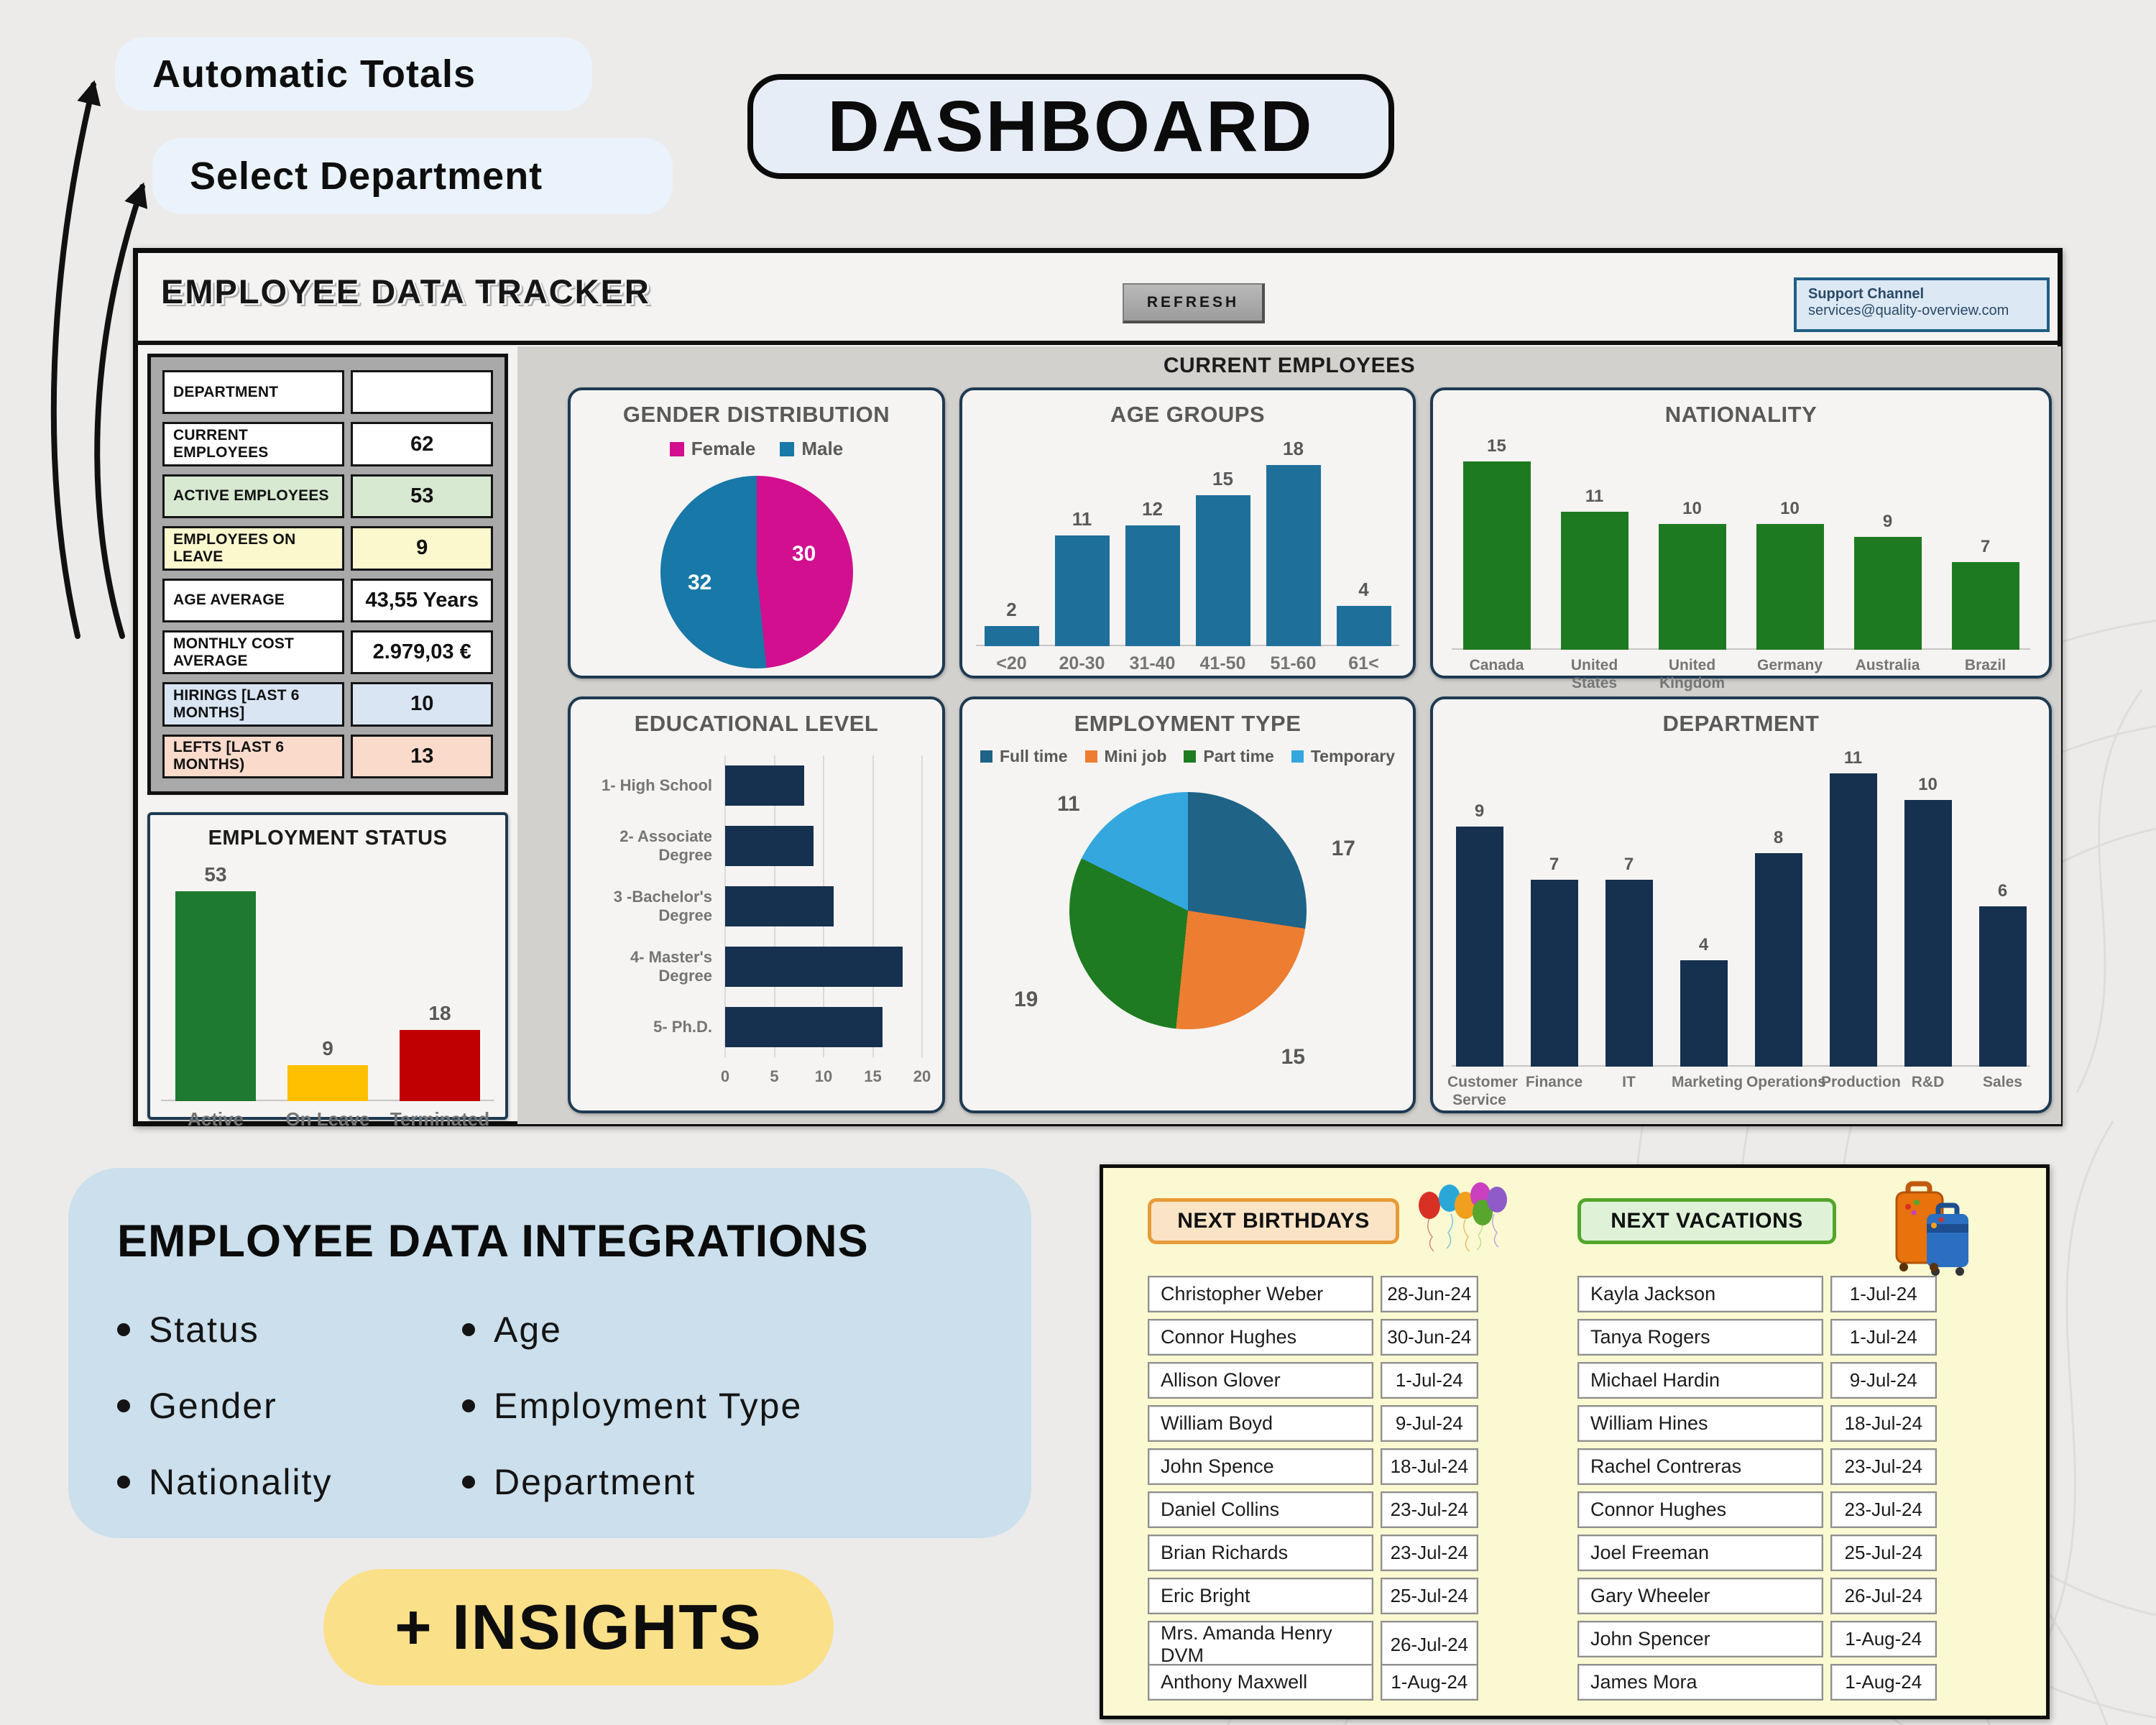  I want to click on legend-item: Mini job, so click(1125, 756).